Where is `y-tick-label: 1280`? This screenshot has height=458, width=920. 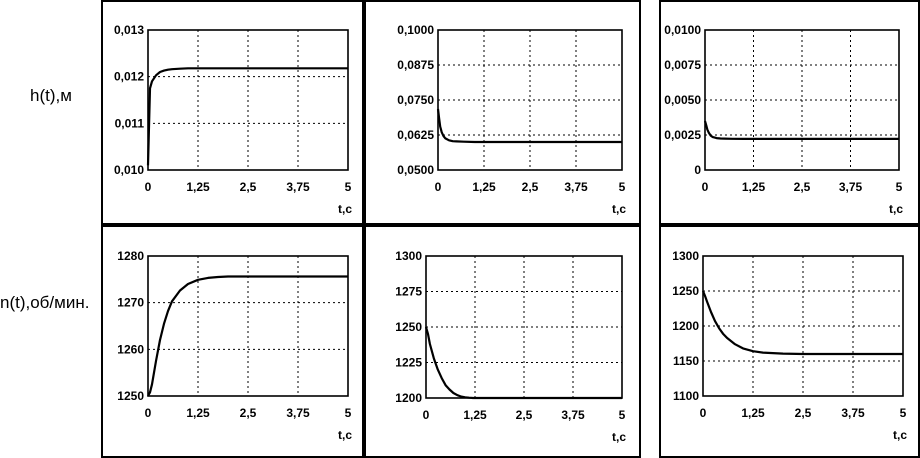
y-tick-label: 1280 is located at coordinates (130, 256).